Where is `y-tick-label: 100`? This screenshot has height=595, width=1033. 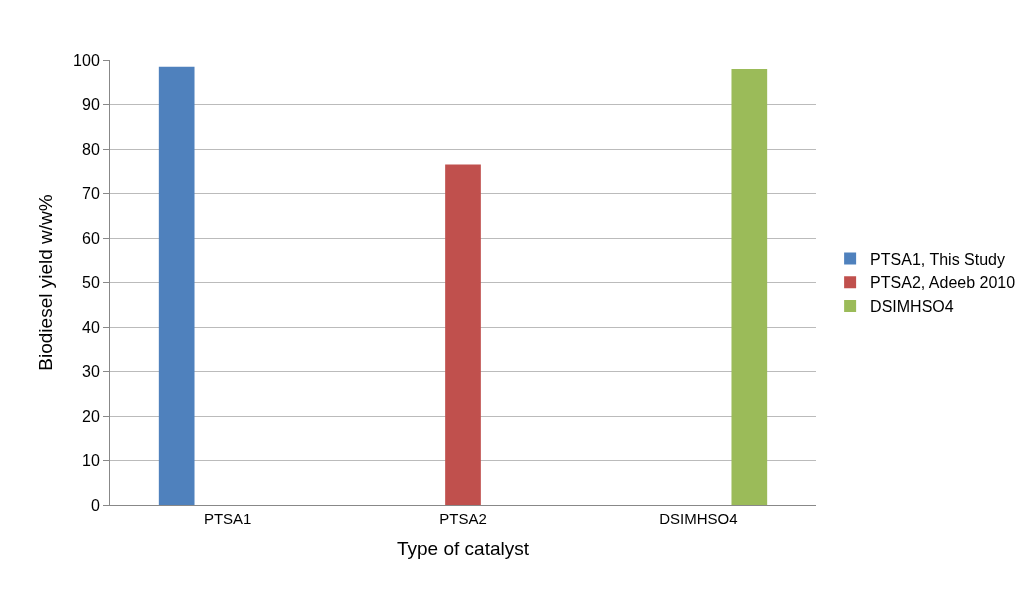
y-tick-label: 100 is located at coordinates (86, 60).